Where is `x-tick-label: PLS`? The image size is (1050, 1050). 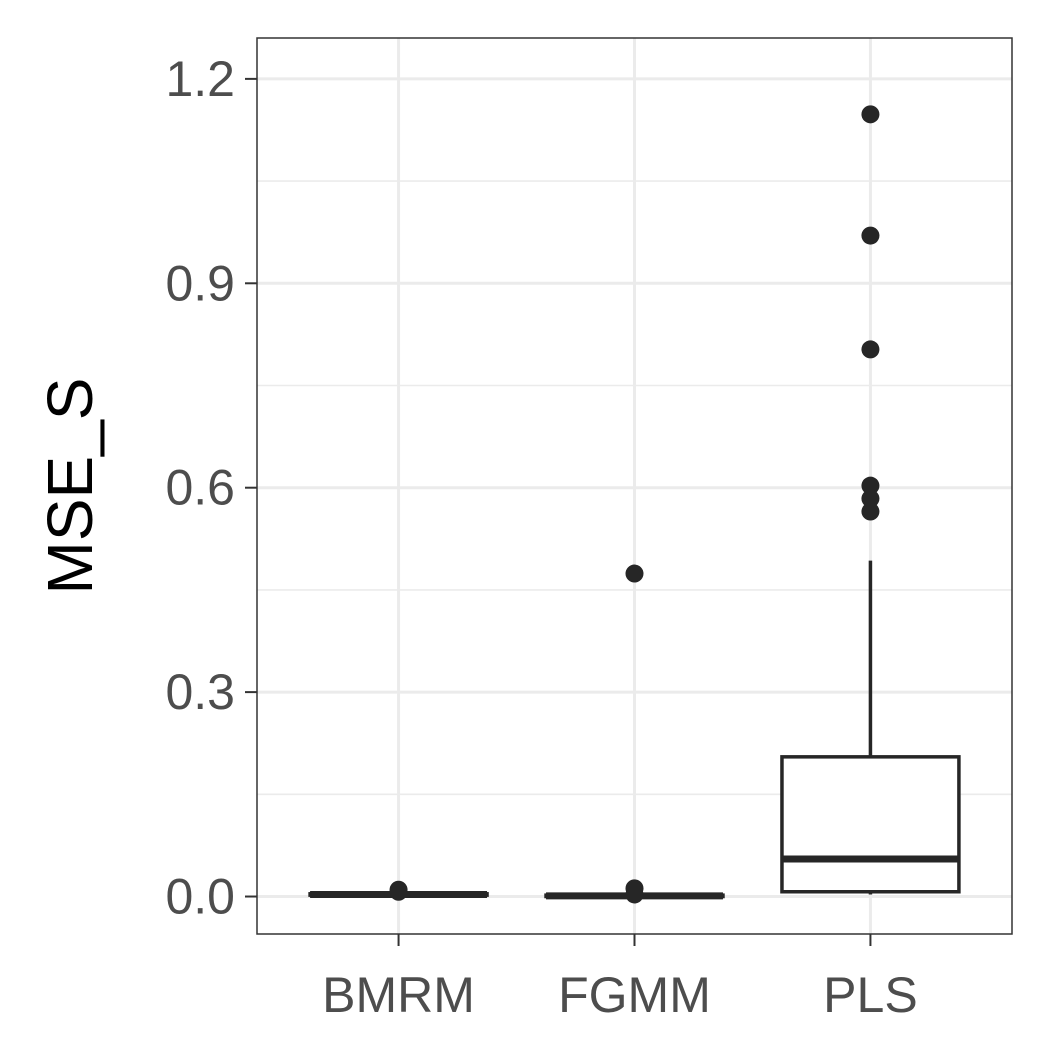
x-tick-label: PLS is located at coordinates (870, 995).